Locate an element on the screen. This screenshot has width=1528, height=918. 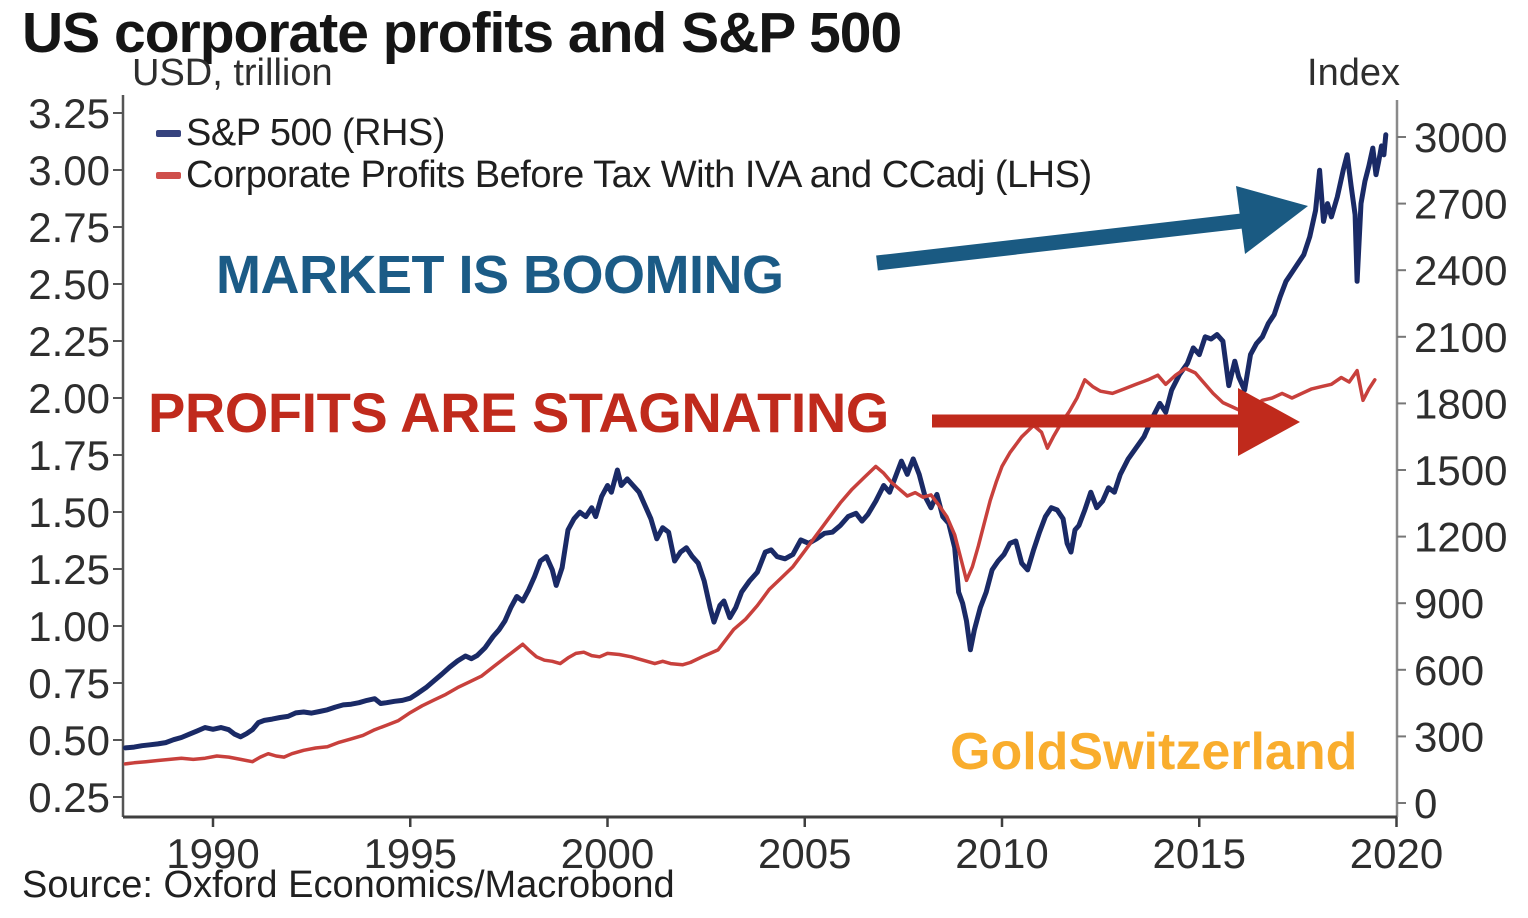
right-axis-tick-label: 300 is located at coordinates (1449, 736).